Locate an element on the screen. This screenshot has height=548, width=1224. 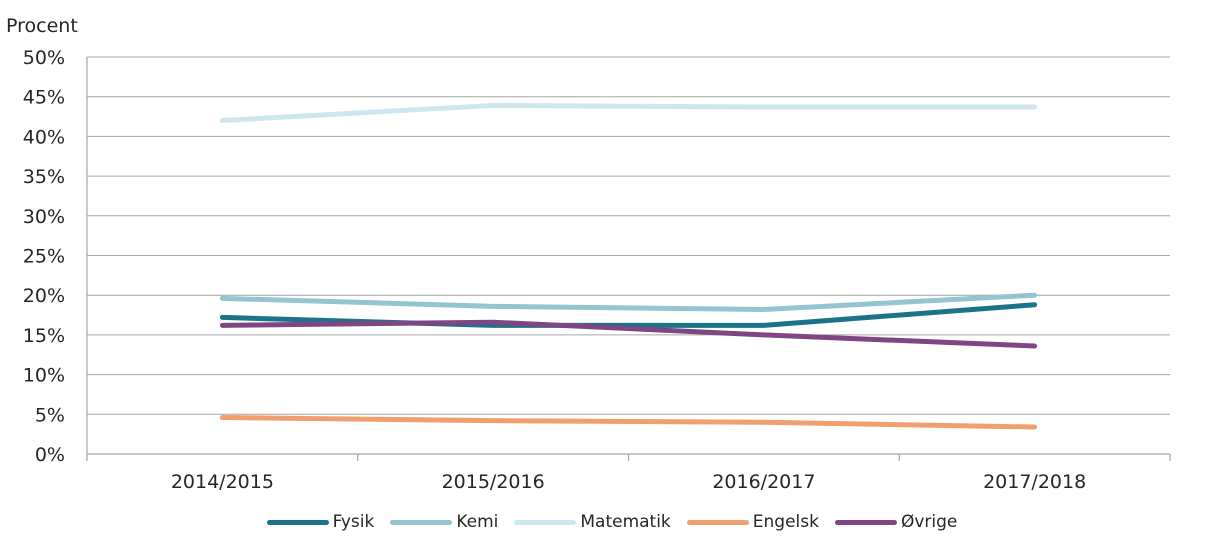
y-tick-label: 20% is located at coordinates (44, 296).